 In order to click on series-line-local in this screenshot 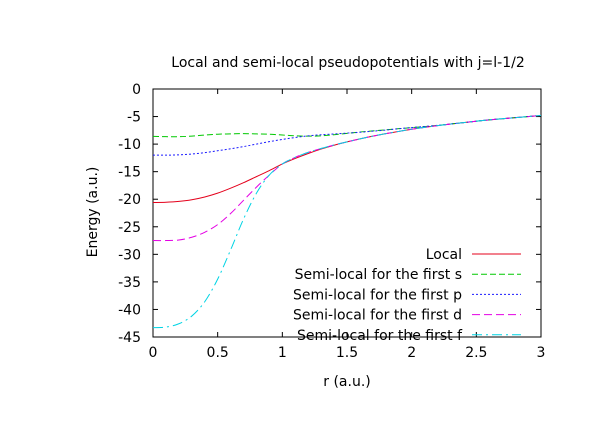, I will do `click(347, 159)`.